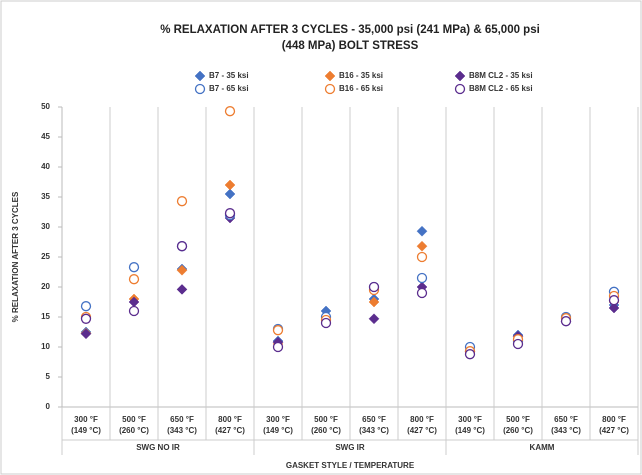 The width and height of the screenshot is (642, 475). I want to click on legend-label: B16 - 65 ksi, so click(361, 88).